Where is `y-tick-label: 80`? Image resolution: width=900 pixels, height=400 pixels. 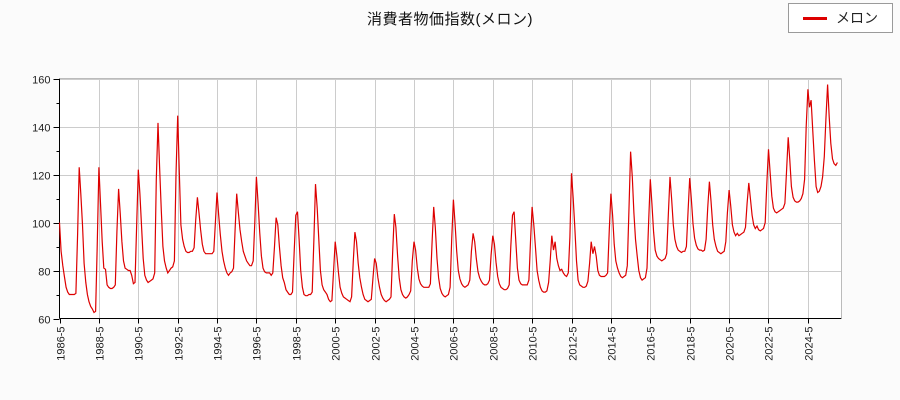 y-tick-label: 80 is located at coordinates (44, 273).